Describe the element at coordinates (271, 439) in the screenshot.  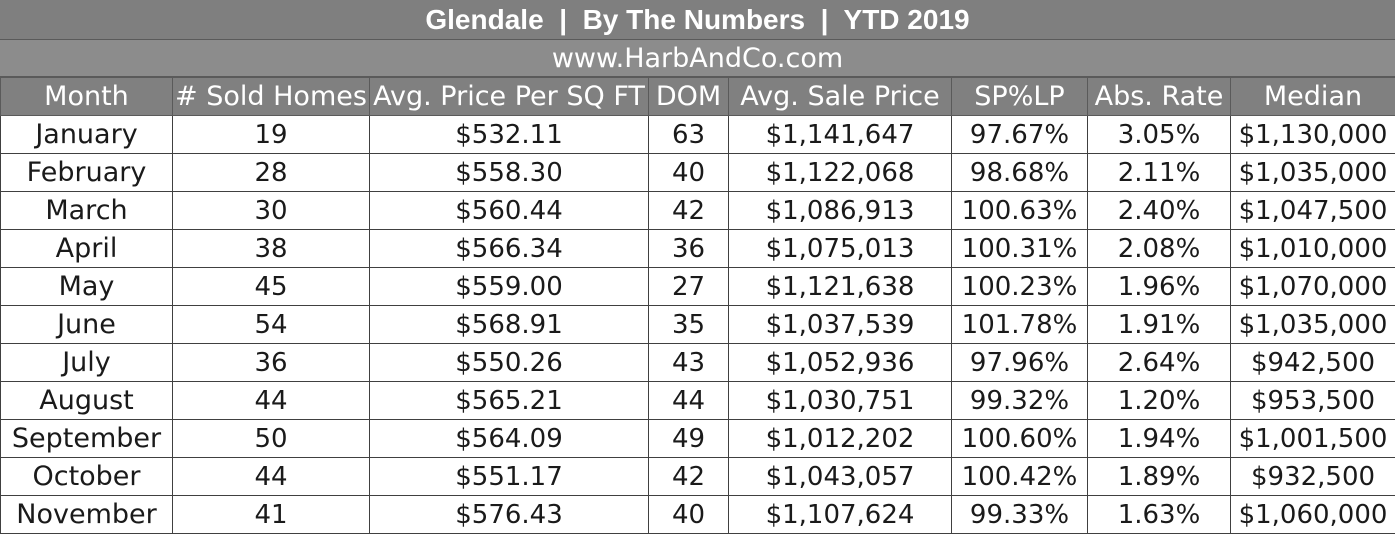
I see `table-cell: 50` at that location.